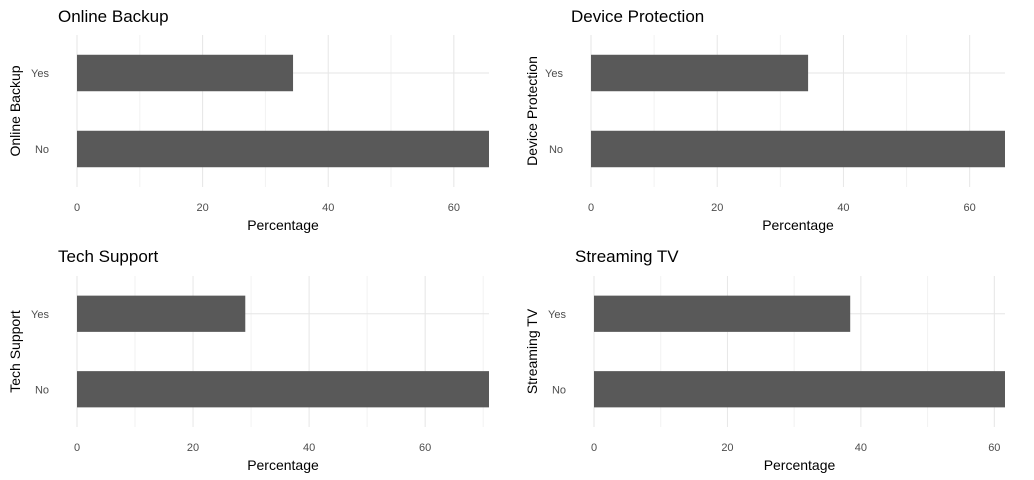 Image resolution: width=1034 pixels, height=480 pixels. I want to click on online-backup-panel-title: Online Backup, so click(113, 16).